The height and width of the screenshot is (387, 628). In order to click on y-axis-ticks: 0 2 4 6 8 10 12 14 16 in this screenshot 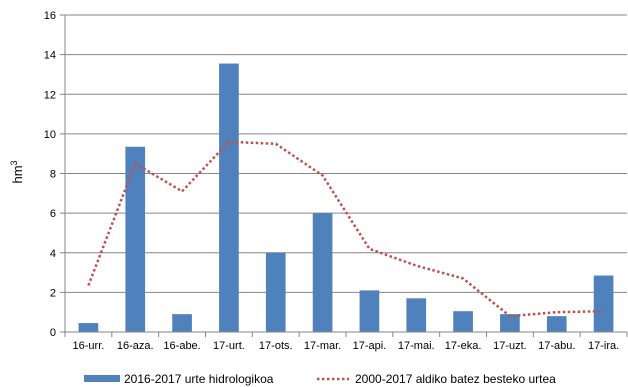, I will do `click(54, 174)`.